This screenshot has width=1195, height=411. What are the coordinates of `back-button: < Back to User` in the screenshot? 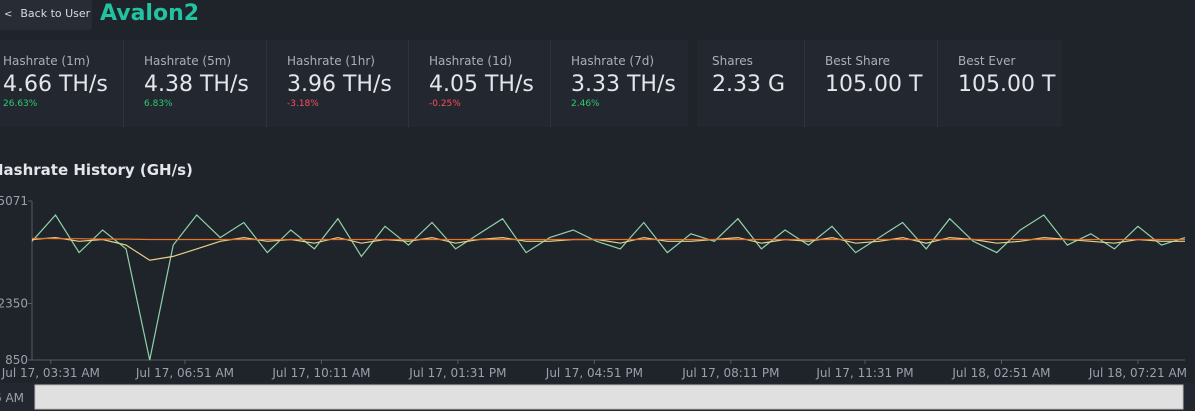 It's located at (46, 15).